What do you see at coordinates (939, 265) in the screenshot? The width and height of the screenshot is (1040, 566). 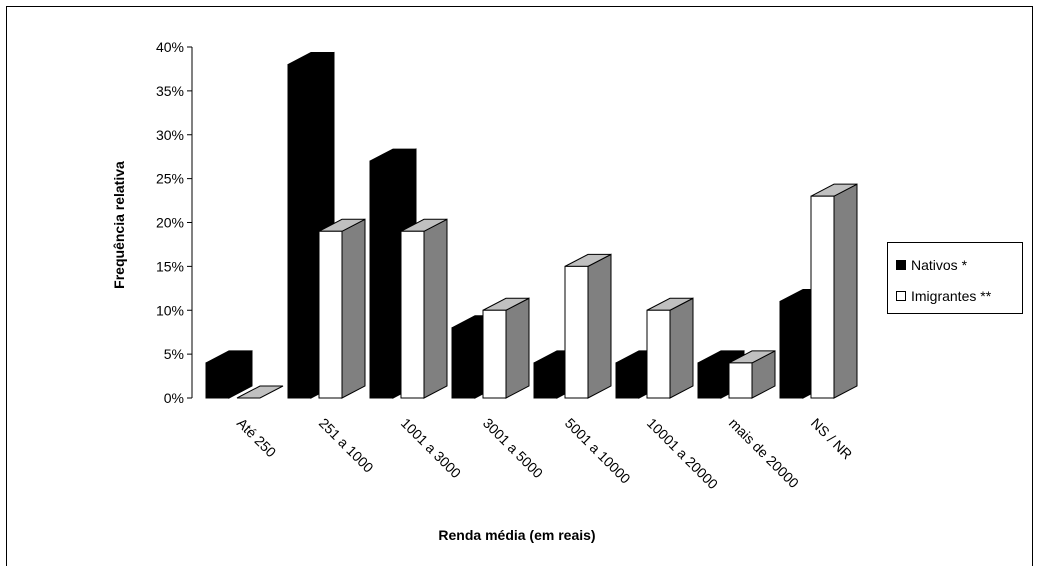 I see `legend-label-nativos: Nativos *` at bounding box center [939, 265].